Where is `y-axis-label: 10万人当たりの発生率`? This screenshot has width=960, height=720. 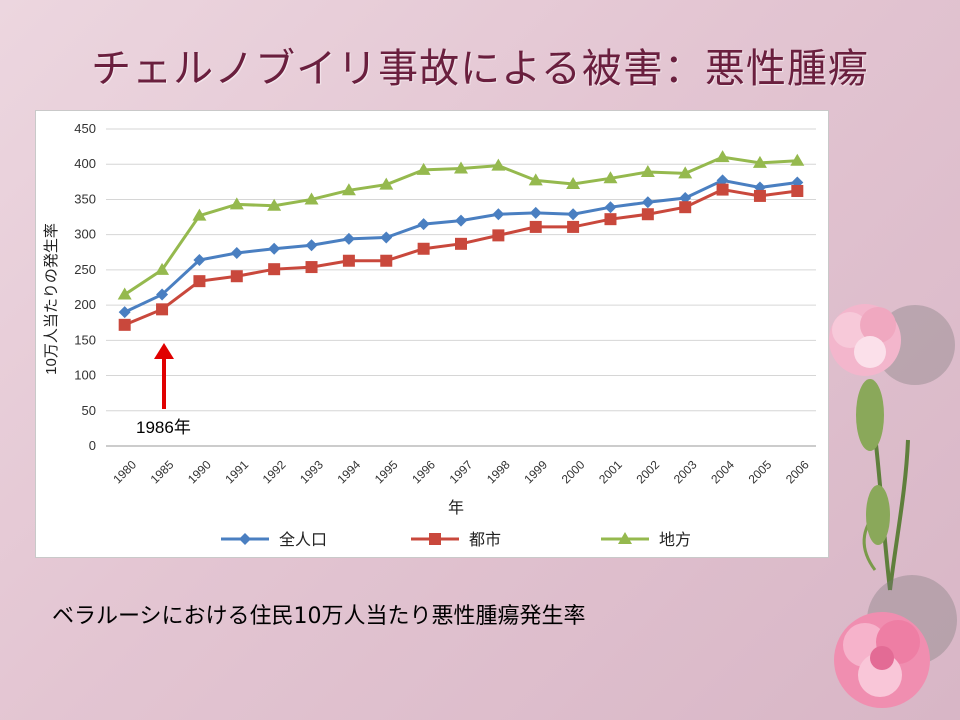 y-axis-label: 10万人当たりの発生率 is located at coordinates (51, 299).